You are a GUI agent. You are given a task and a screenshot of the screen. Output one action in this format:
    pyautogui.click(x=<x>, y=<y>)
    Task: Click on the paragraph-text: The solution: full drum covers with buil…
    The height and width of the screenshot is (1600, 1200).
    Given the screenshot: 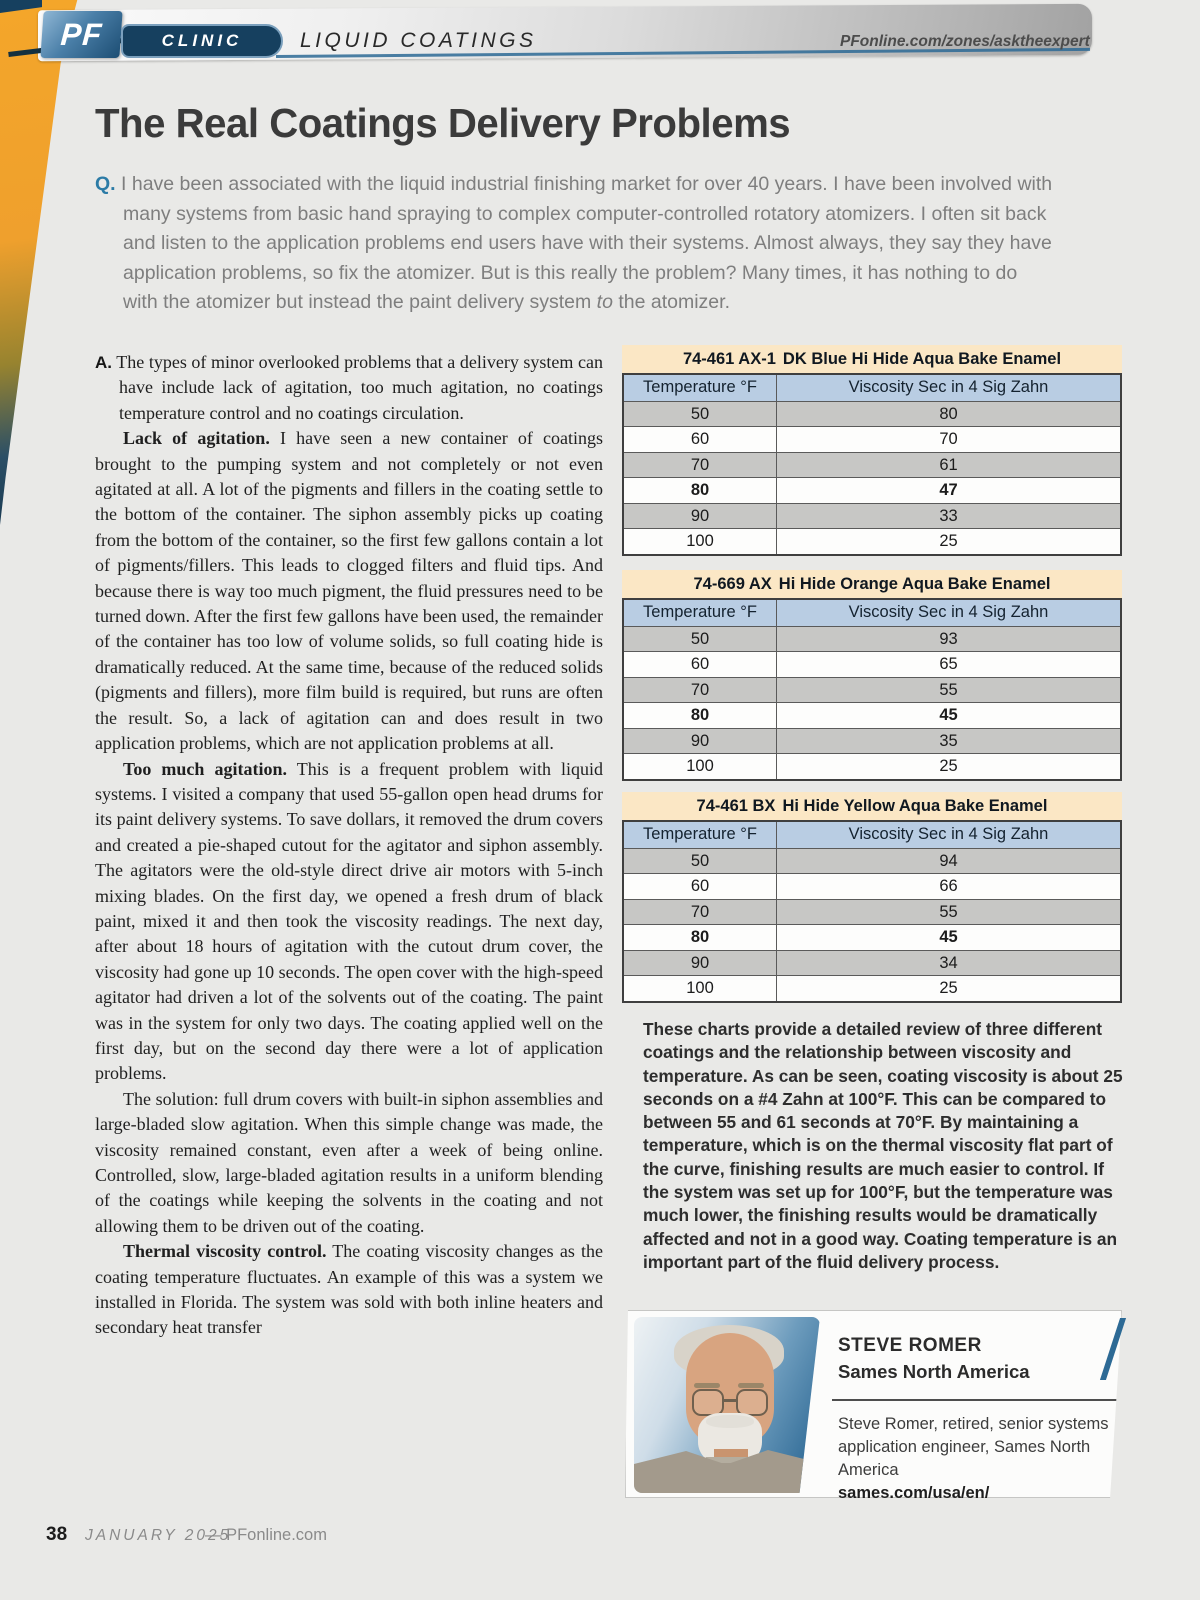 What is the action you would take?
    pyautogui.click(x=349, y=1162)
    